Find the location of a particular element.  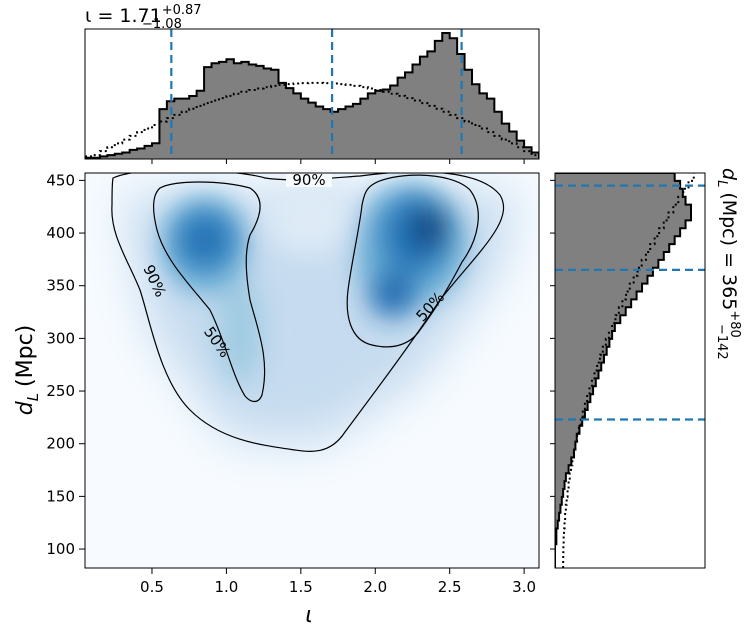

y-tick-label: 400 is located at coordinates (60, 233).